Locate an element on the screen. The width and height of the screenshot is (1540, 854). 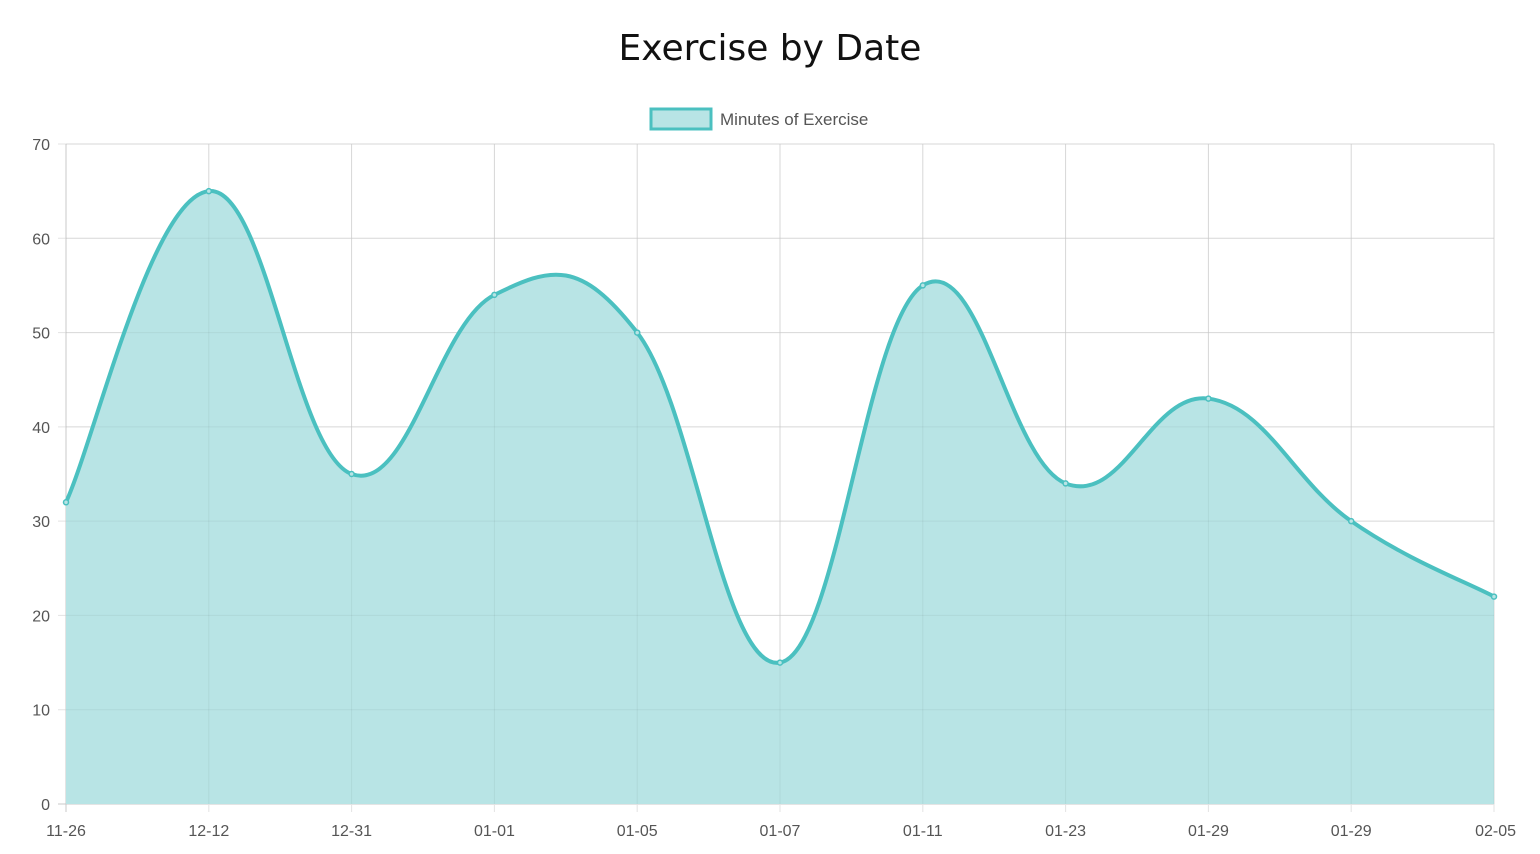
y-tick-label: 0 is located at coordinates (45, 805).